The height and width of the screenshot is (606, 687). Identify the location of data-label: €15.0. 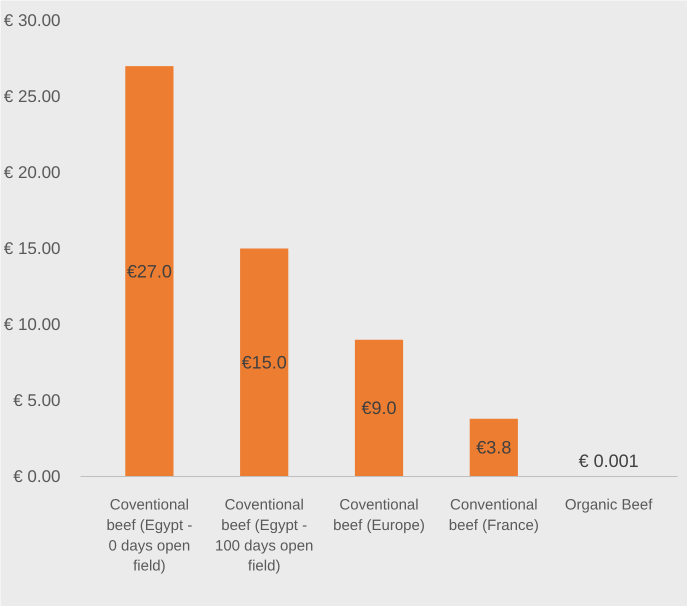
(264, 362).